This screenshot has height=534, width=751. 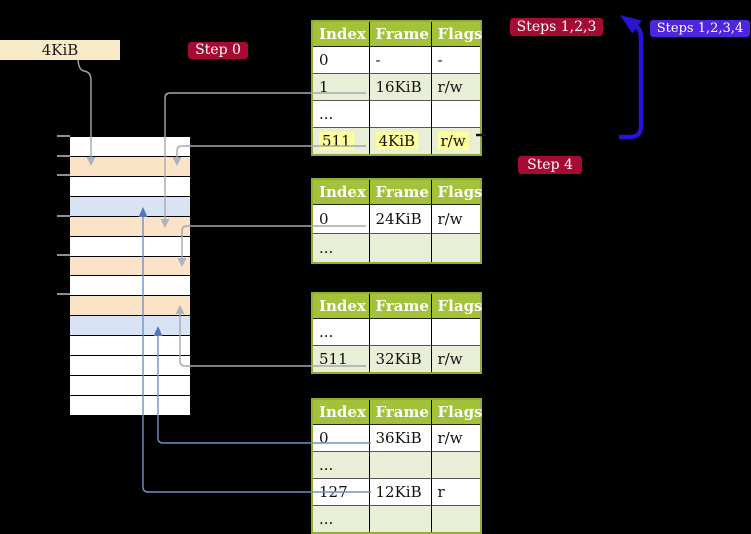 What do you see at coordinates (218, 50) in the screenshot?
I see `badge-step-0: Step 0` at bounding box center [218, 50].